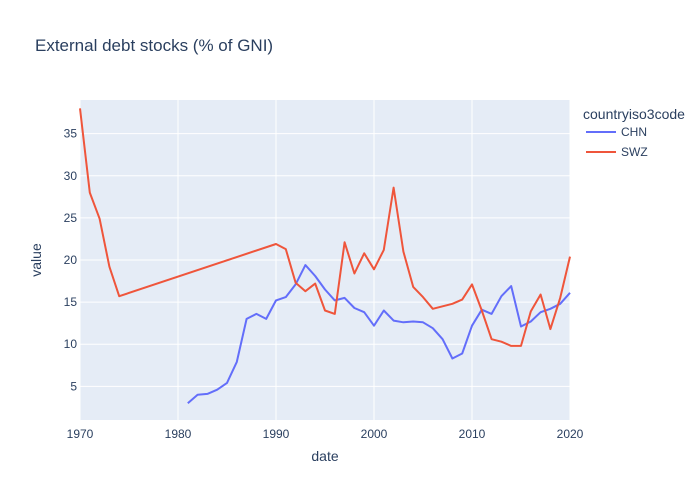 Image resolution: width=700 pixels, height=500 pixels. Describe the element at coordinates (634, 152) in the screenshot. I see `legend-label: SWZ` at that location.